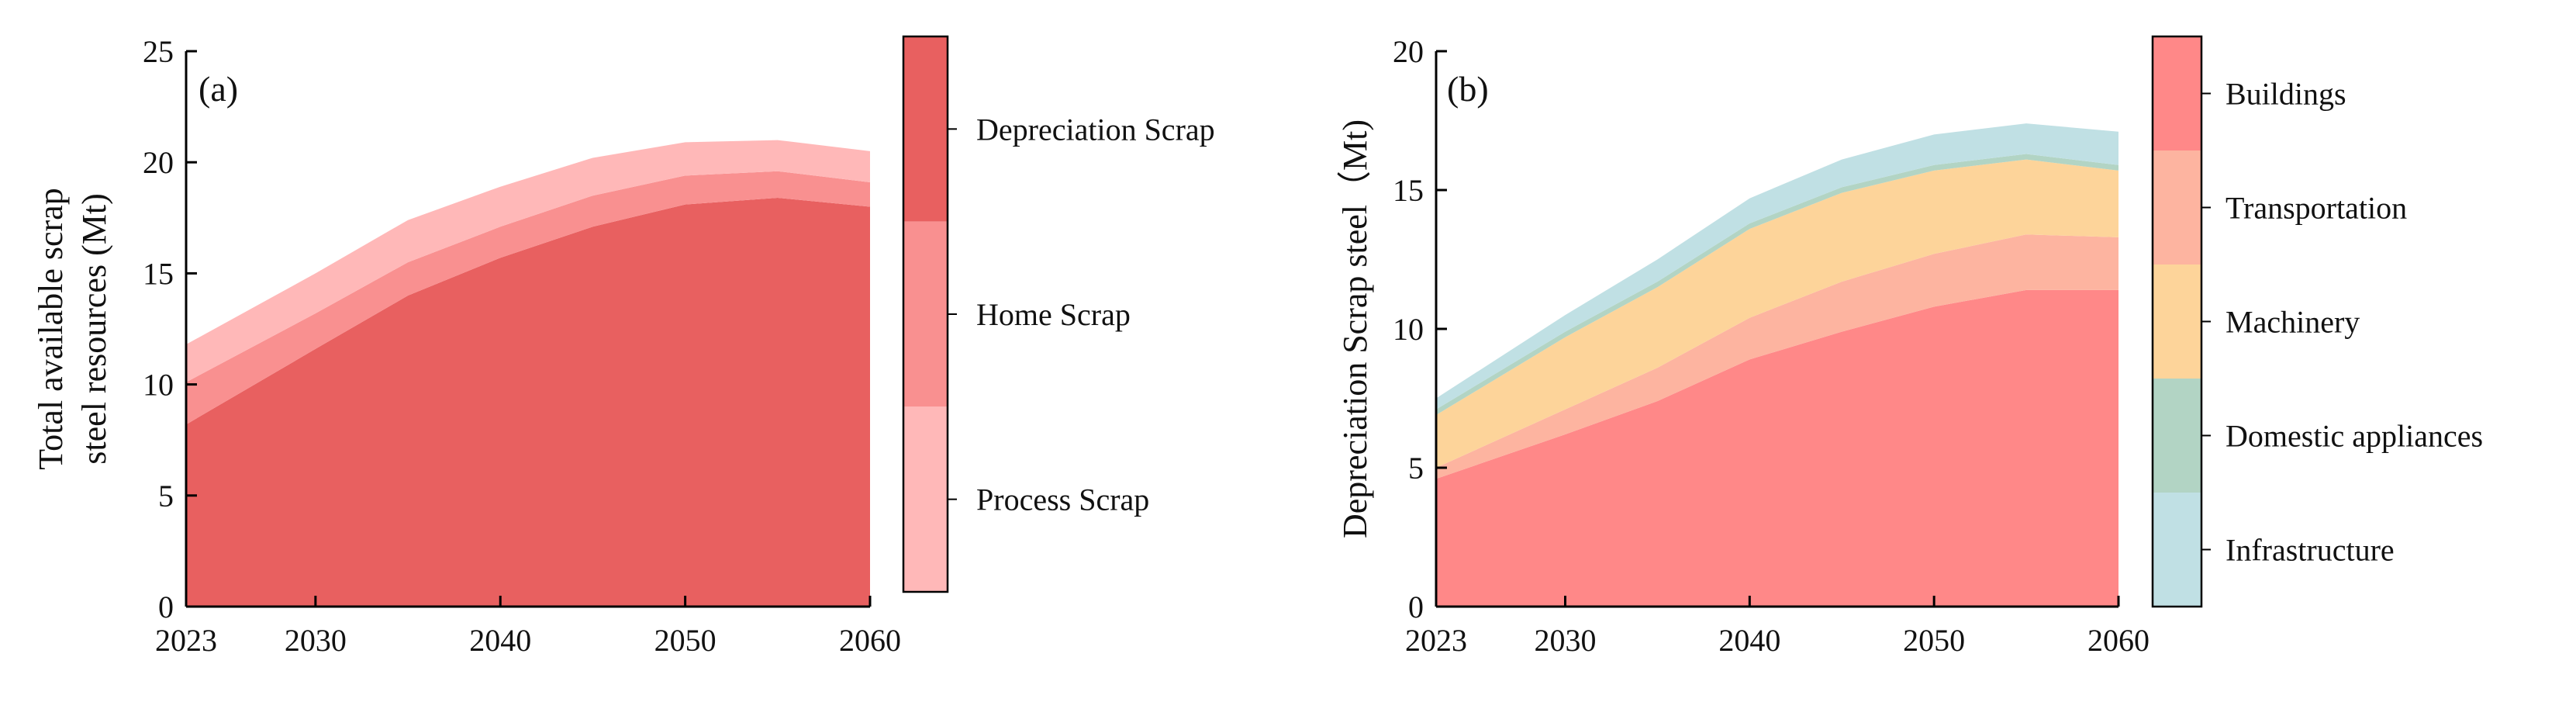 The height and width of the screenshot is (702, 2576). Describe the element at coordinates (51, 328) in the screenshot. I see `y-axis-title: Total available scrap` at that location.